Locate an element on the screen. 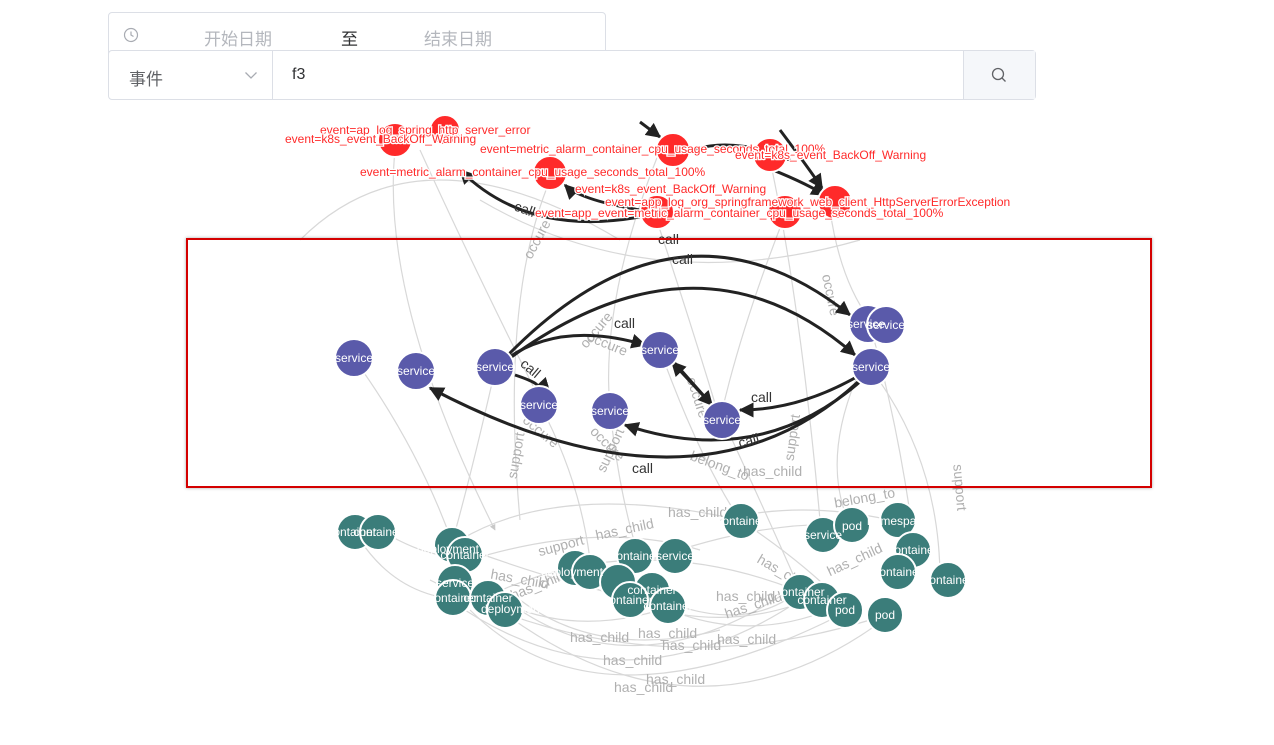 Image resolution: width=1274 pixels, height=745 pixels. svg-text: support is located at coordinates (516, 455).